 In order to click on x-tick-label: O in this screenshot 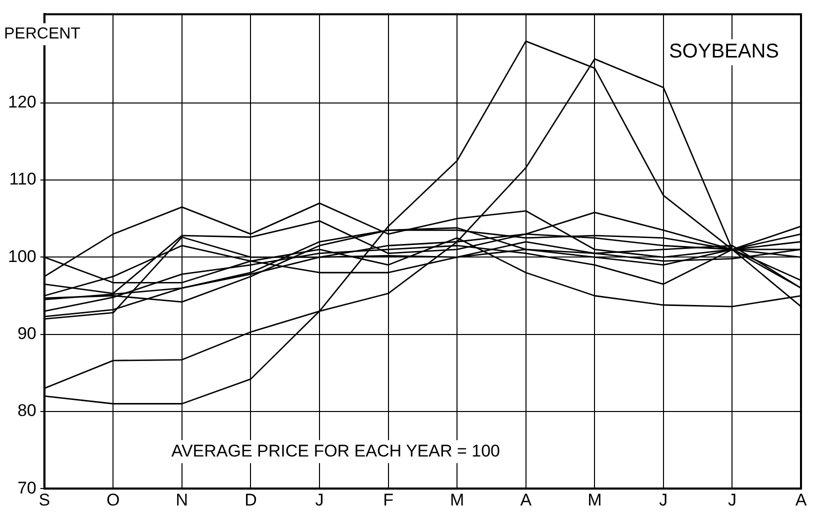, I will do `click(113, 500)`.